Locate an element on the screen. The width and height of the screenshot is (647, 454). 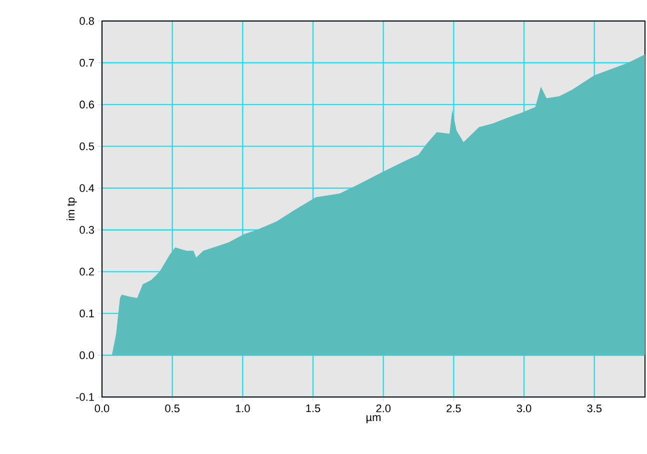
y-tick-label: 0.4 is located at coordinates (87, 188).